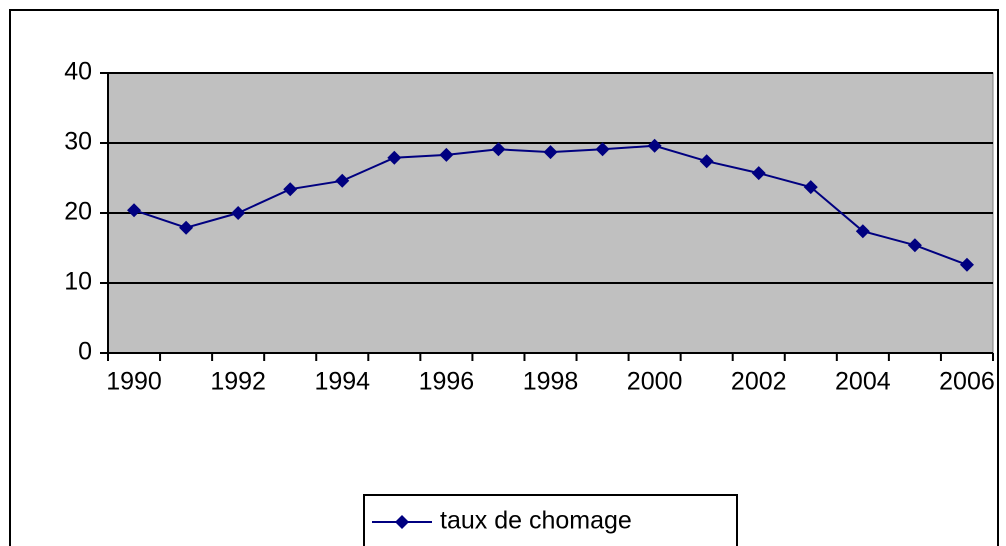  Describe the element at coordinates (78, 212) in the screenshot. I see `y-tick-label: 20` at that location.